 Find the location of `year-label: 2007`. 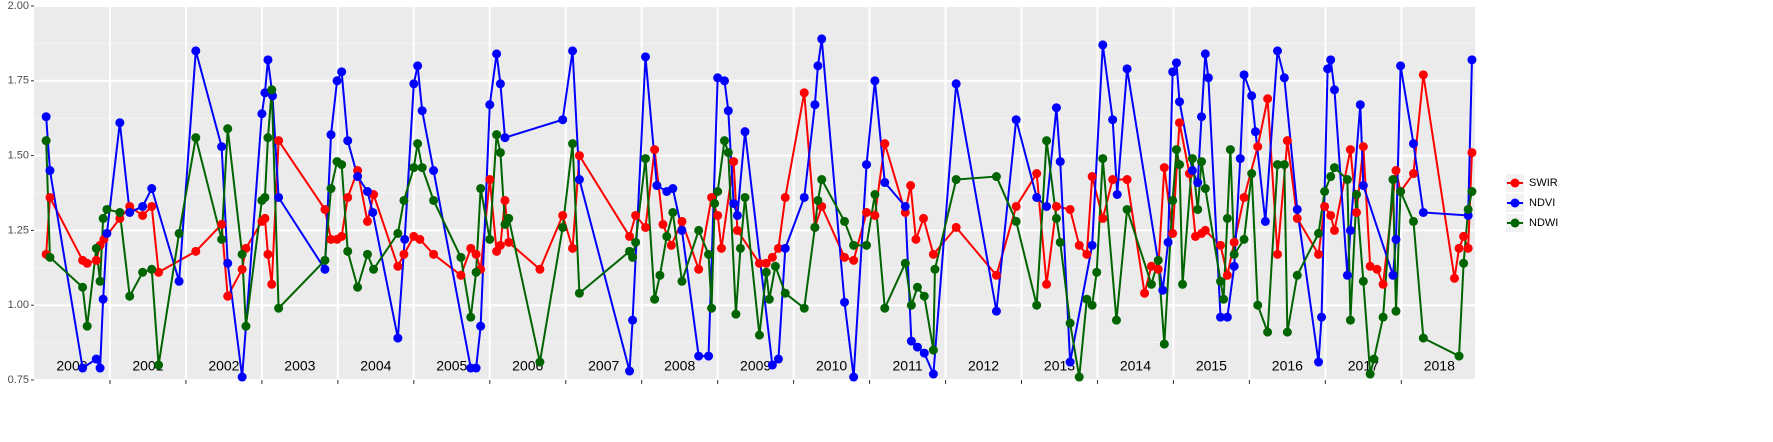

year-label: 2007 is located at coordinates (603, 366).